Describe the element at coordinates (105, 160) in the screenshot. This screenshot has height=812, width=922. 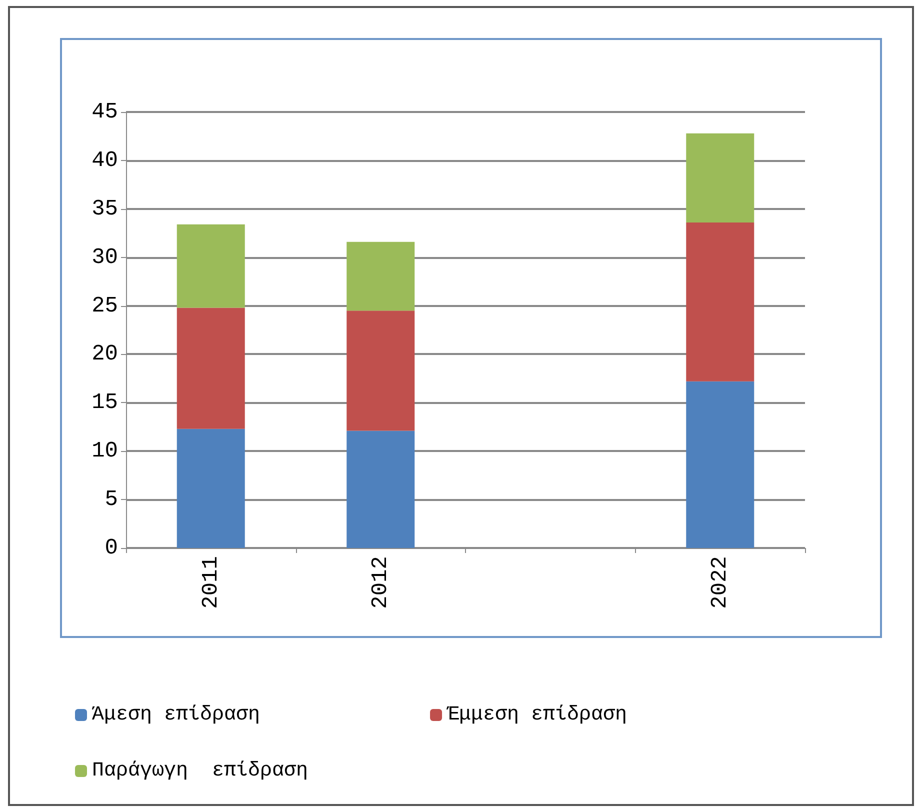
I see `y-tick-label: 40` at that location.